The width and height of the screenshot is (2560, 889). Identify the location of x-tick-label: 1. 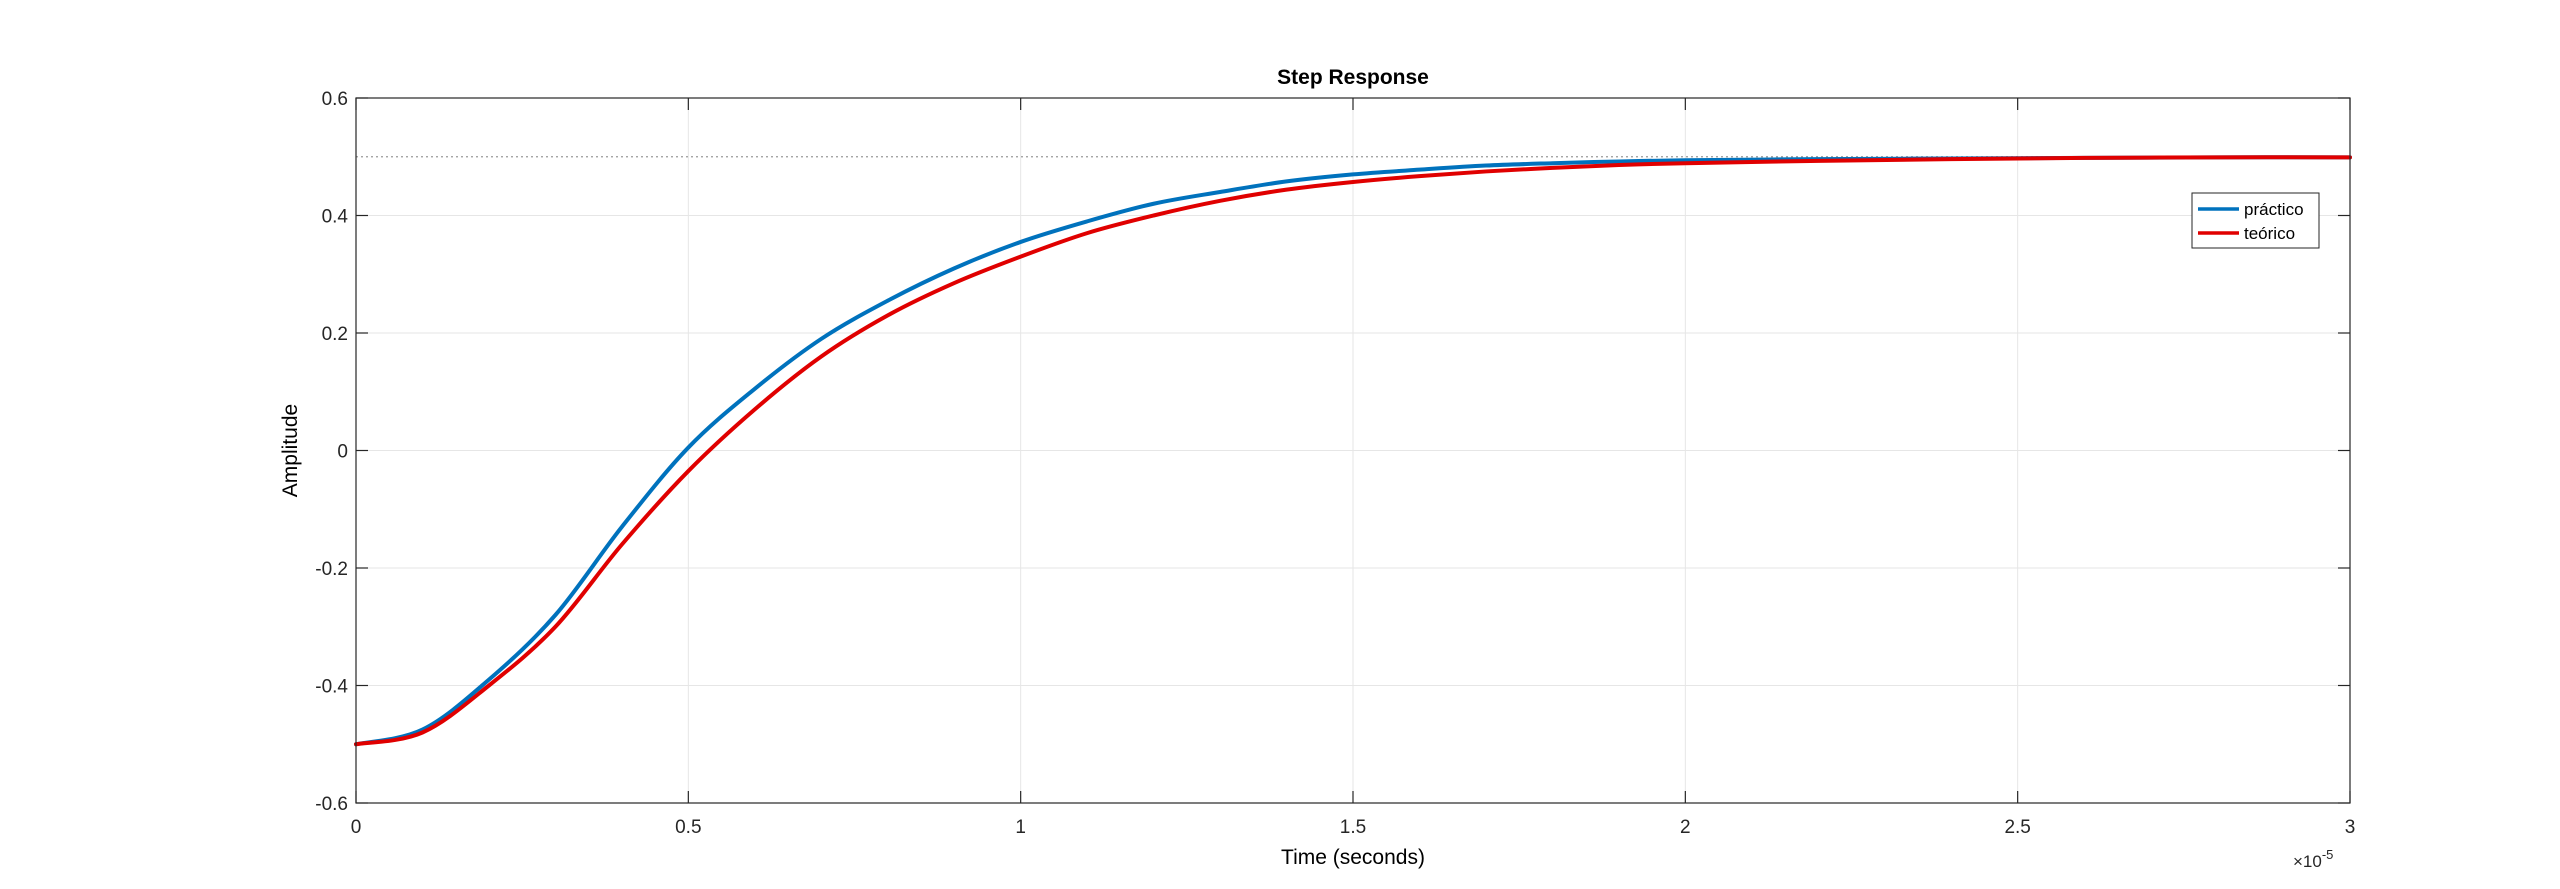
(1020, 827).